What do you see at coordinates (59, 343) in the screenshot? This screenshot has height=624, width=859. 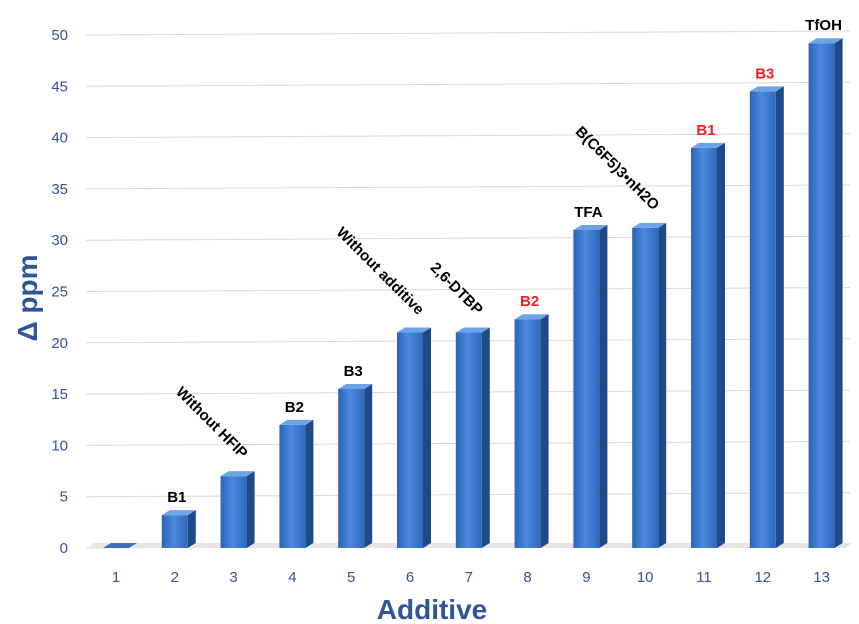 I see `y-tick-label: 20` at bounding box center [59, 343].